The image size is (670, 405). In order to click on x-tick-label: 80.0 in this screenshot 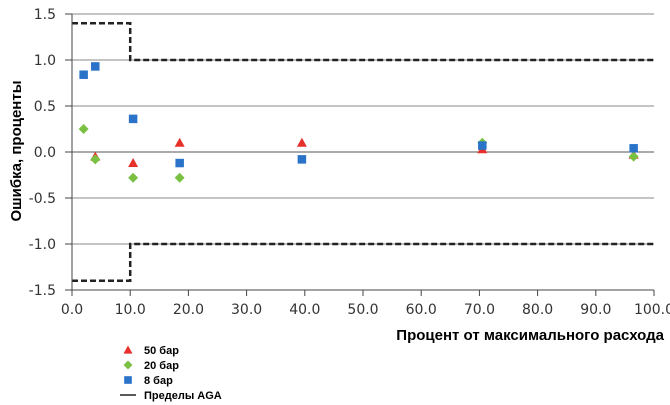, I will do `click(537, 310)`.